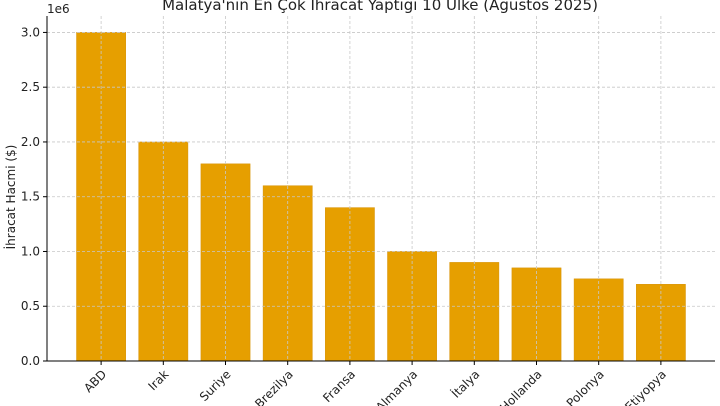 The image size is (720, 406). What do you see at coordinates (30, 361) in the screenshot?
I see `y-tick-label: 0.0` at bounding box center [30, 361].